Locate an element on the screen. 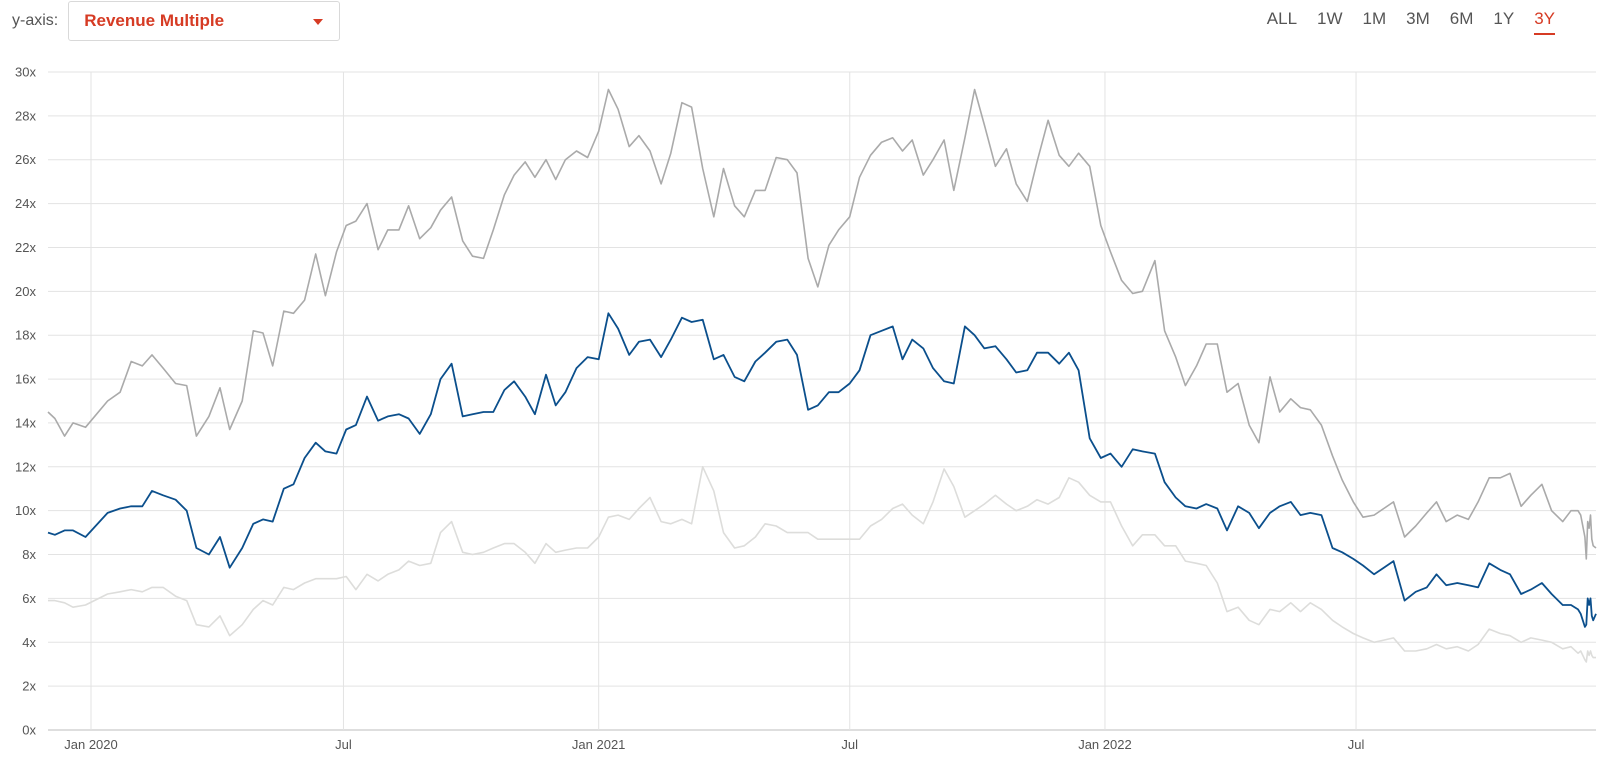  range-selector: ALL 1W 1M 3M 6M 1Y 3Y is located at coordinates (1401, 21).